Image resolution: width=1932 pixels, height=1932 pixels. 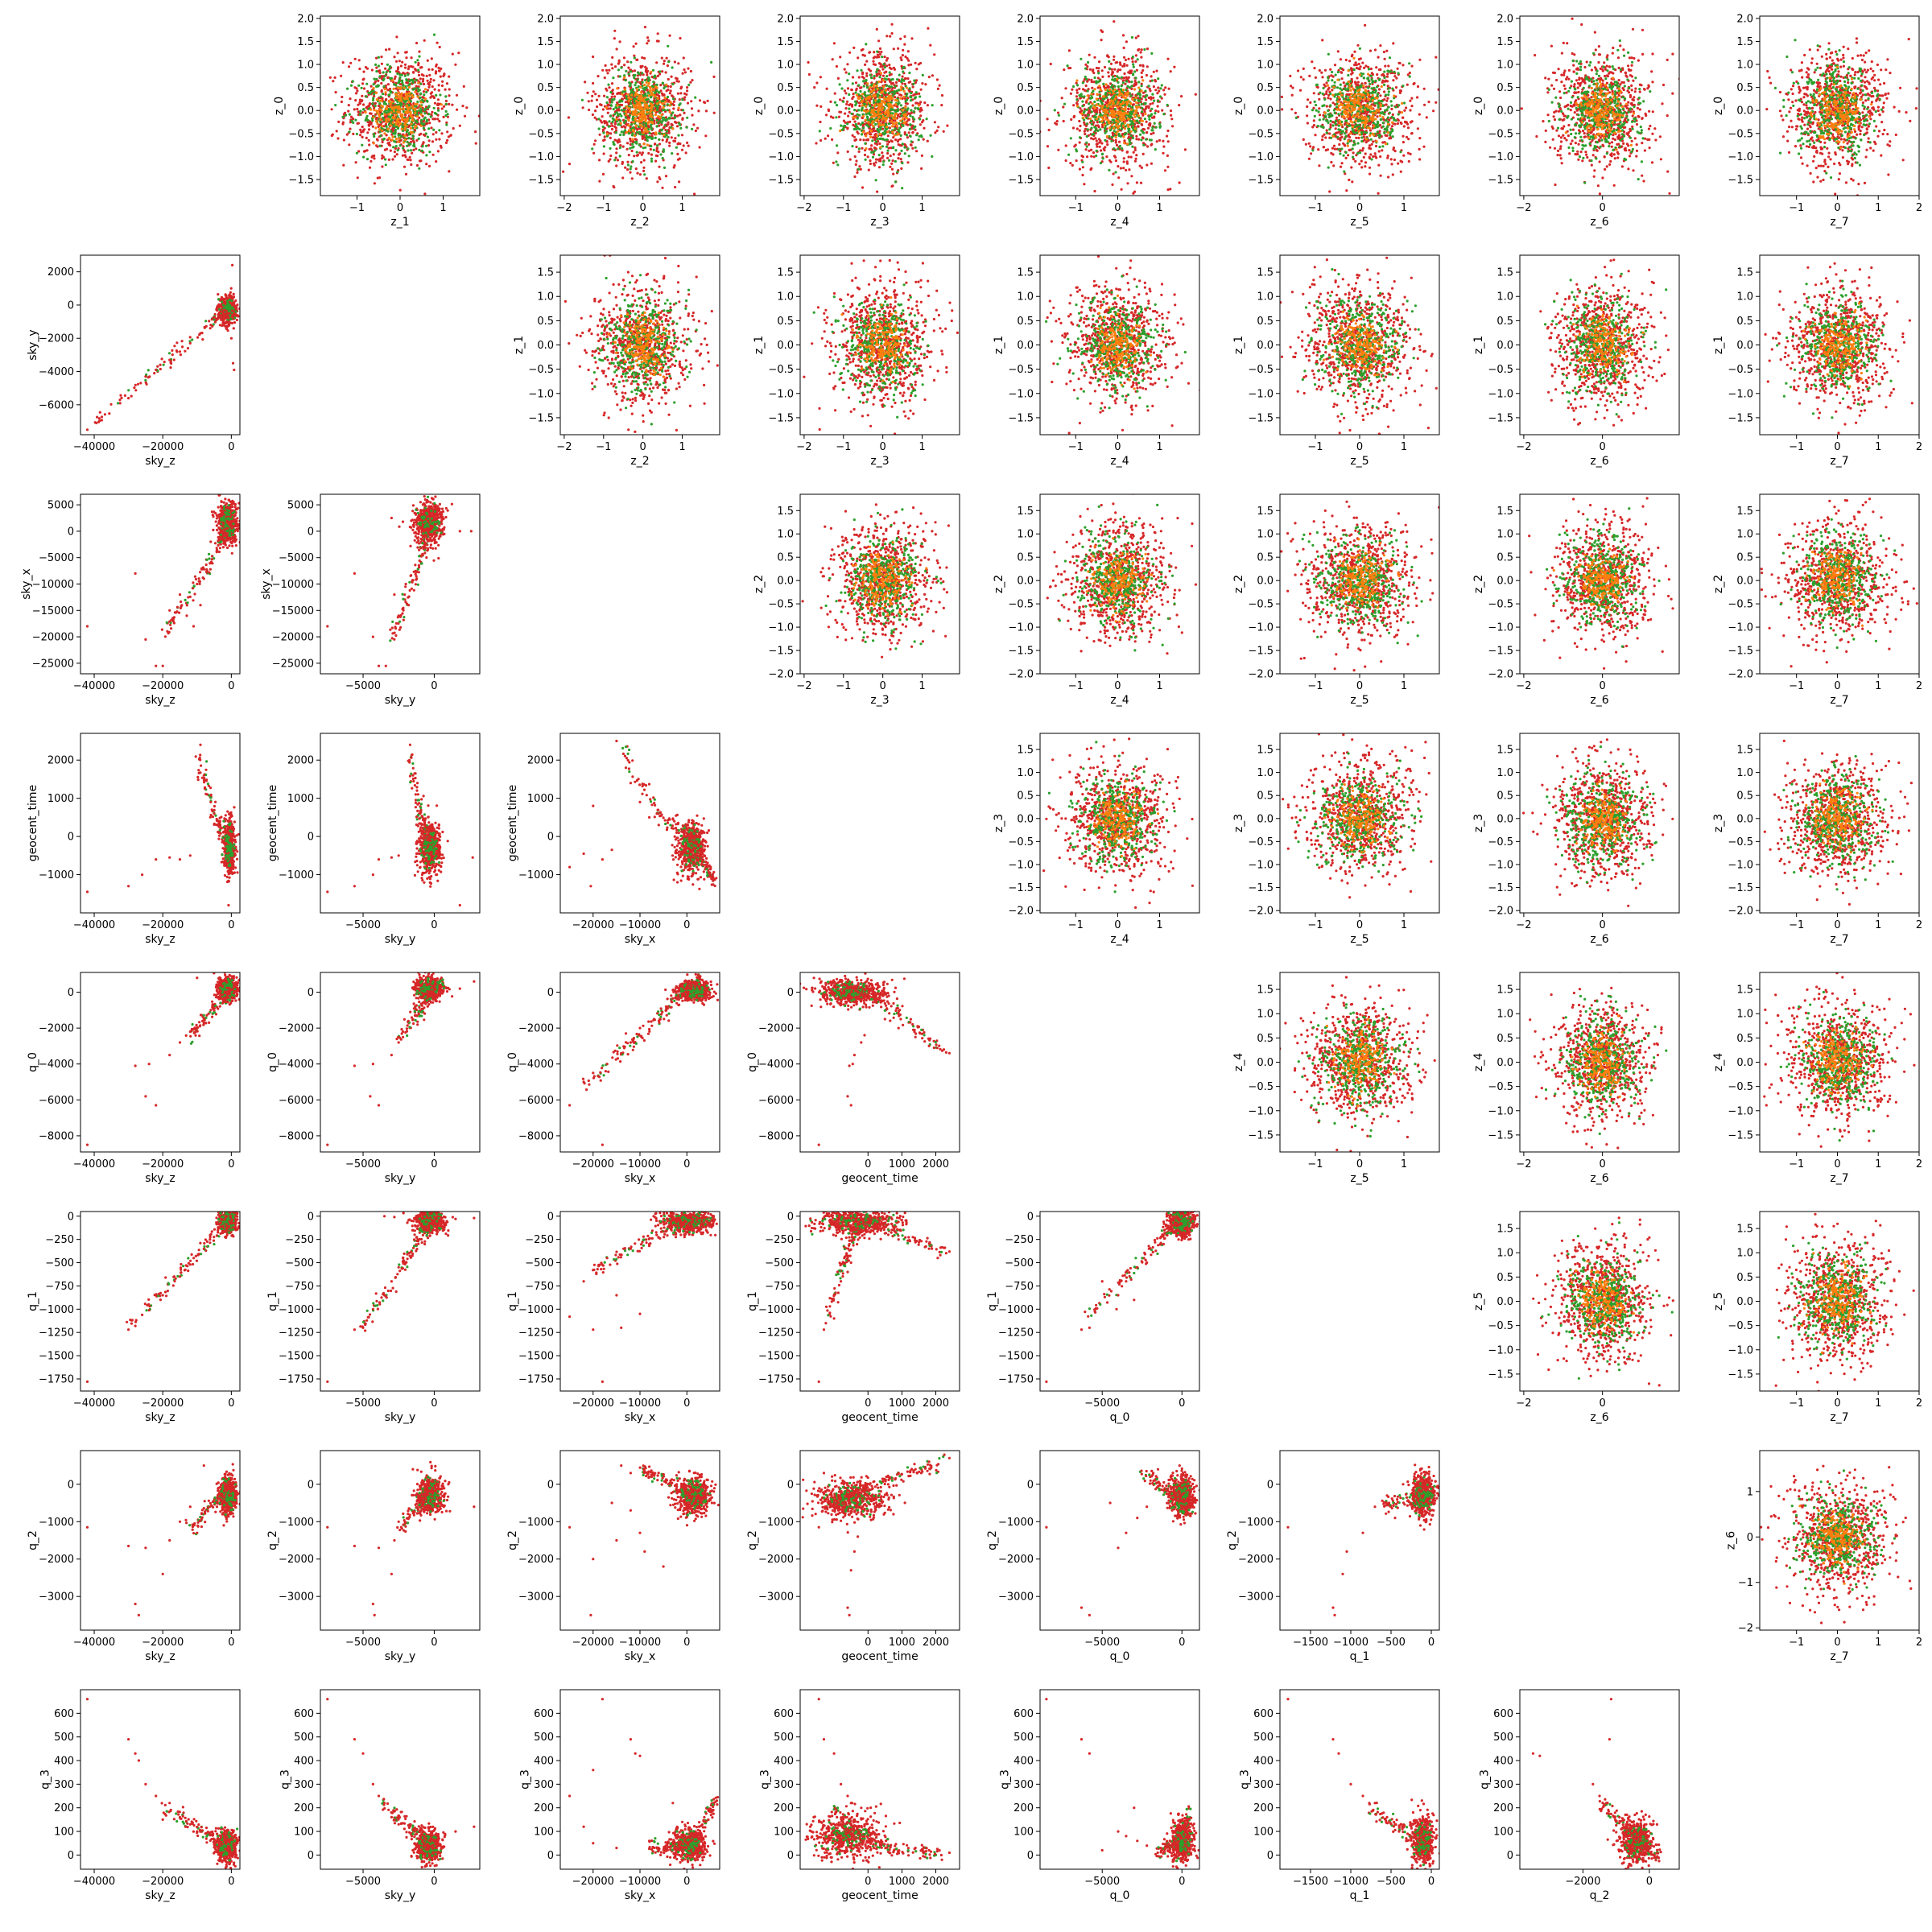 What do you see at coordinates (781, 157) in the screenshot?
I see `y-tick-label: −1.0` at bounding box center [781, 157].